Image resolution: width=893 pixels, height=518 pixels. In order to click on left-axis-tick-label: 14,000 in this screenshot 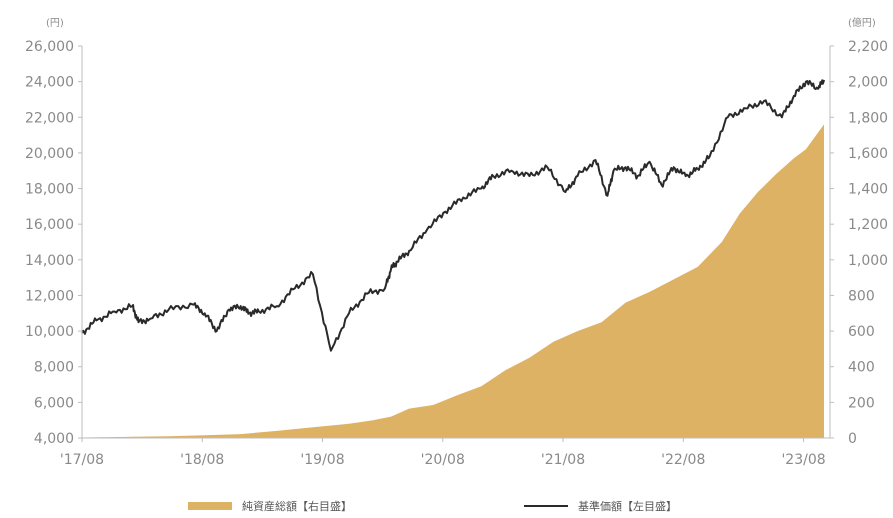, I will do `click(49, 261)`.